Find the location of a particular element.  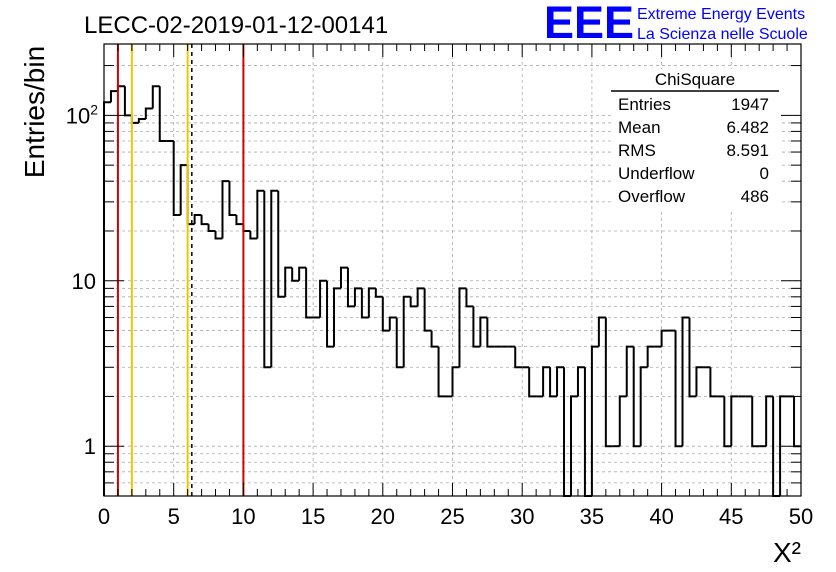

x-tick-label: 25 is located at coordinates (452, 516).